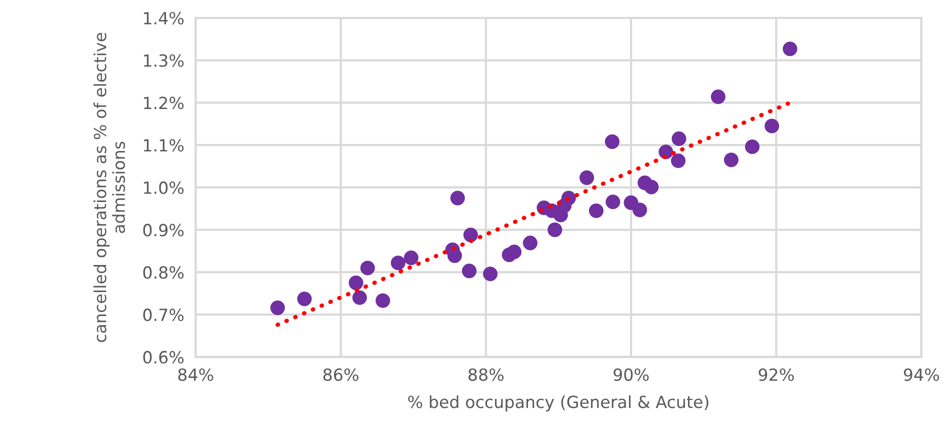 Image resolution: width=945 pixels, height=427 pixels. I want to click on y-tick-label: 1.4%, so click(164, 18).